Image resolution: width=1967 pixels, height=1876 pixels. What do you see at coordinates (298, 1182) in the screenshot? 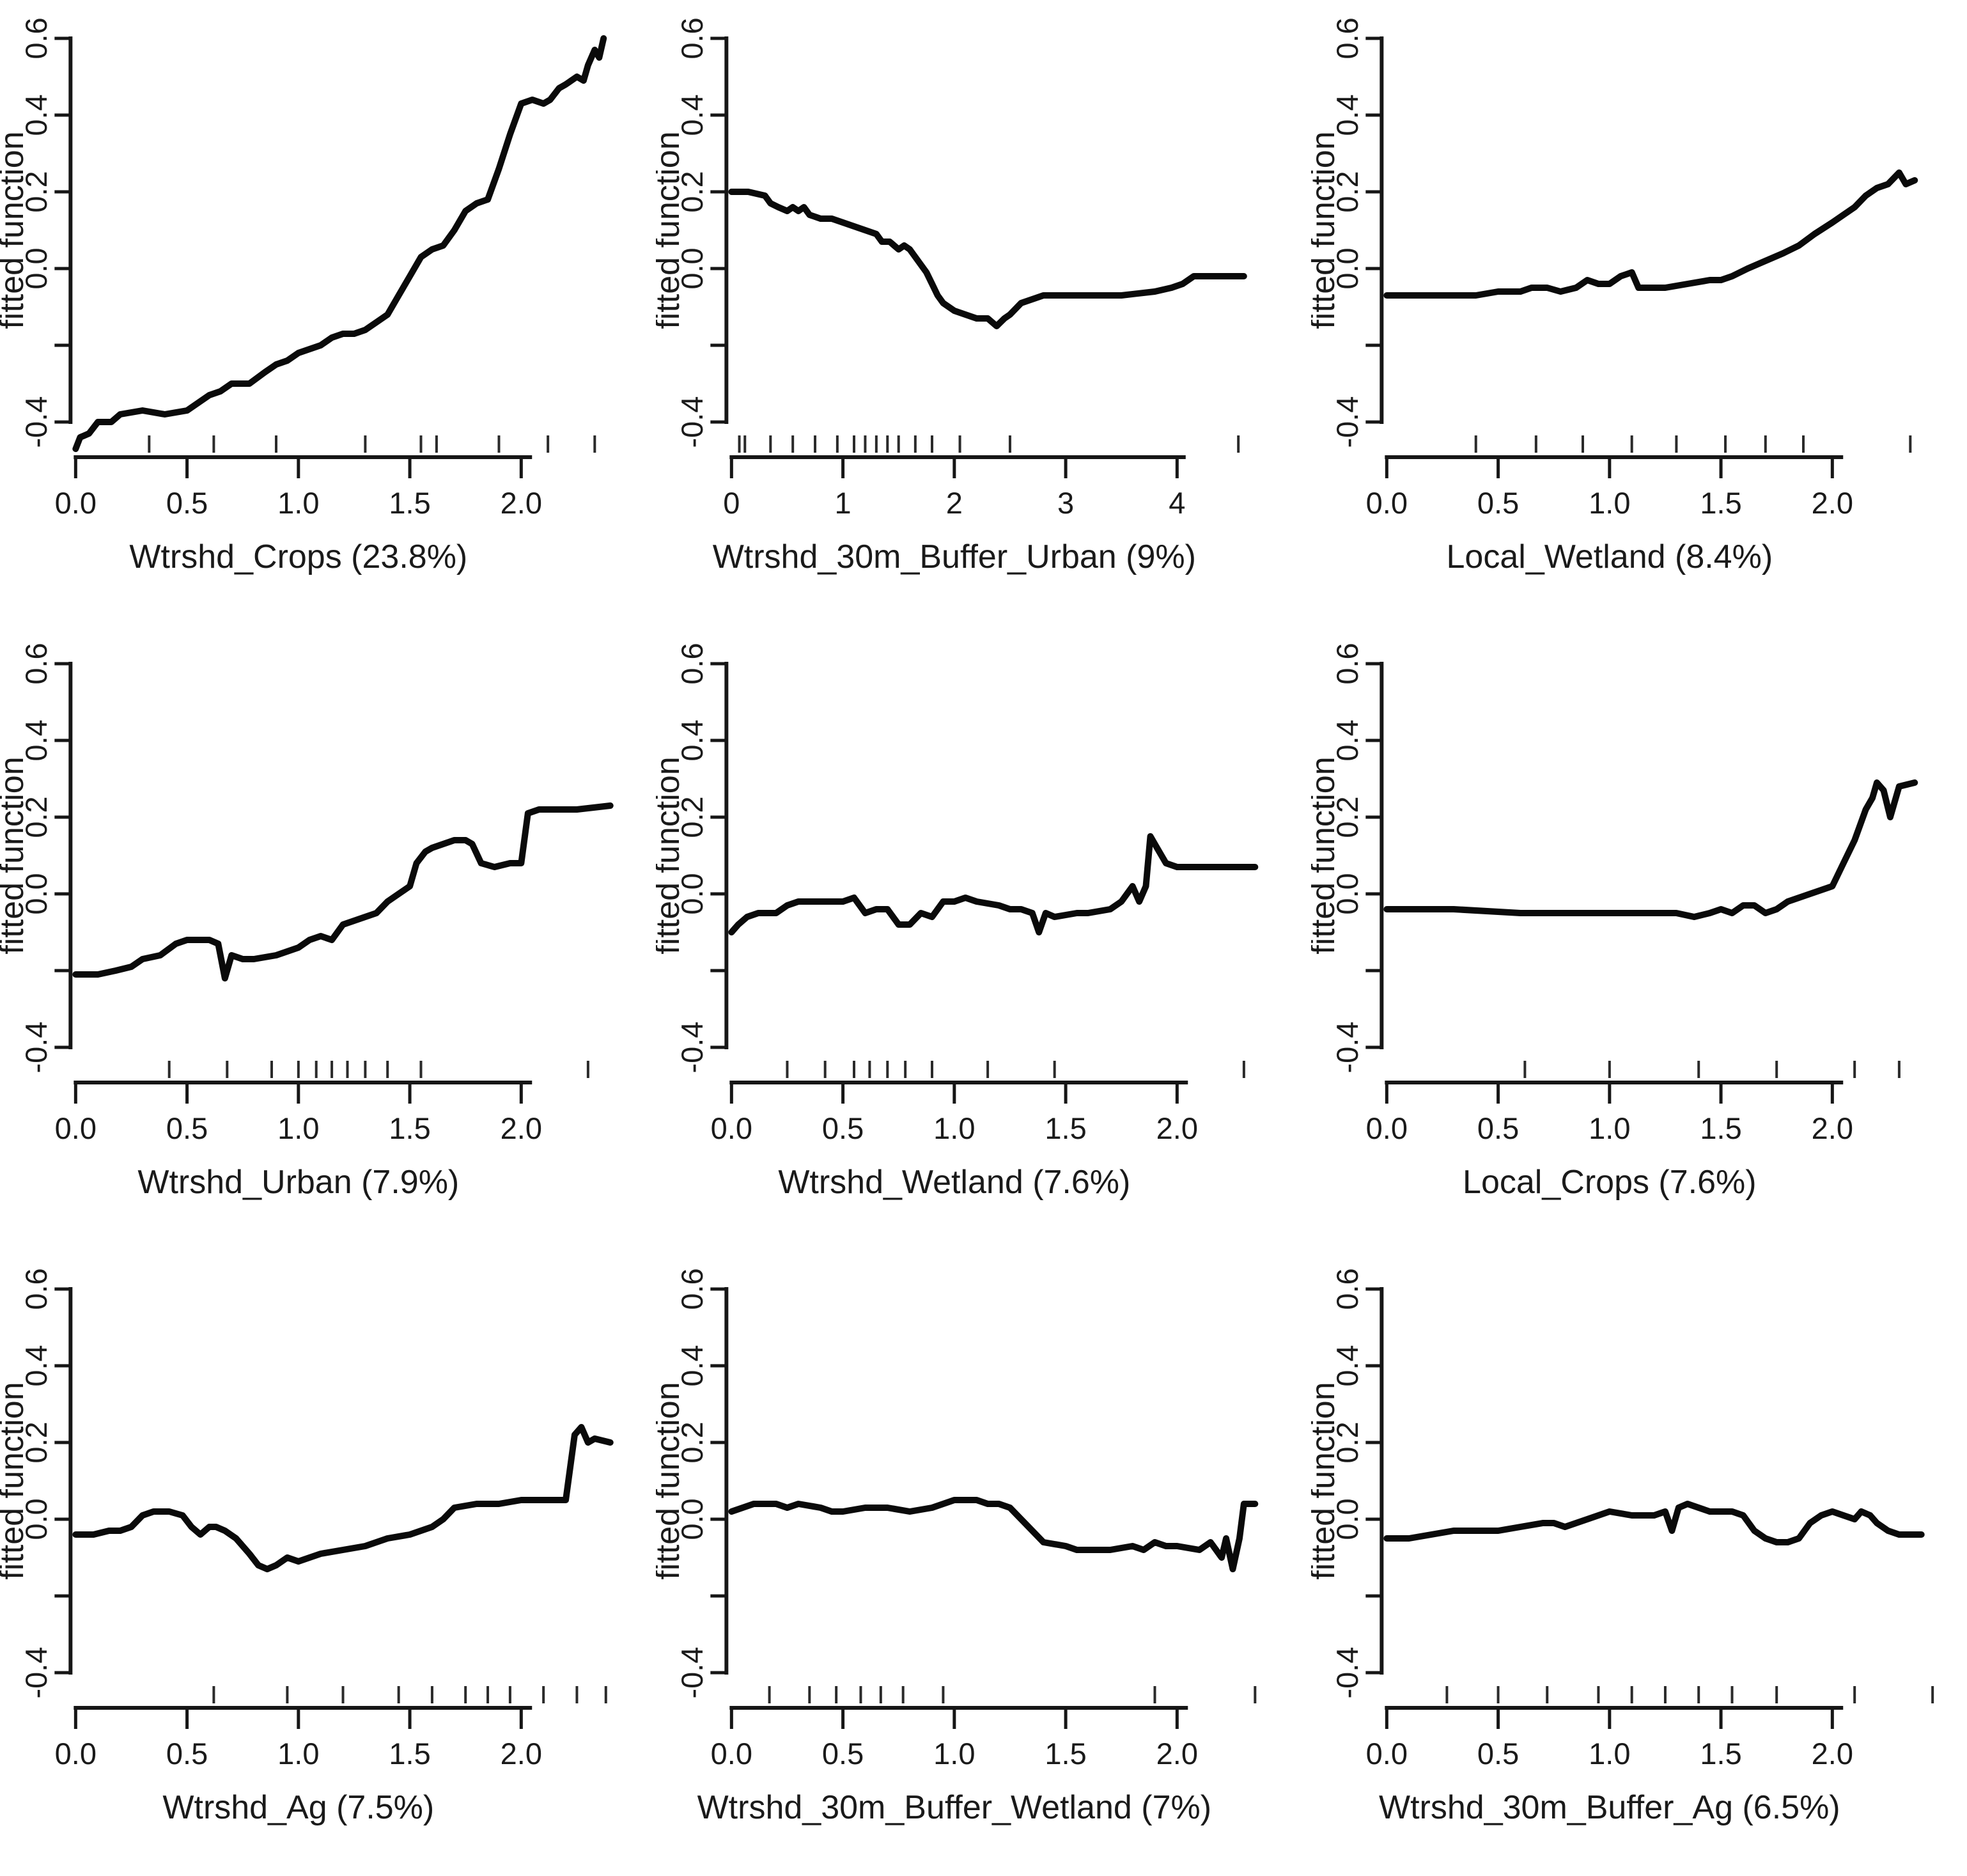
I see `x-axis-title: Wtrshd_Urban (7.9%)` at bounding box center [298, 1182].